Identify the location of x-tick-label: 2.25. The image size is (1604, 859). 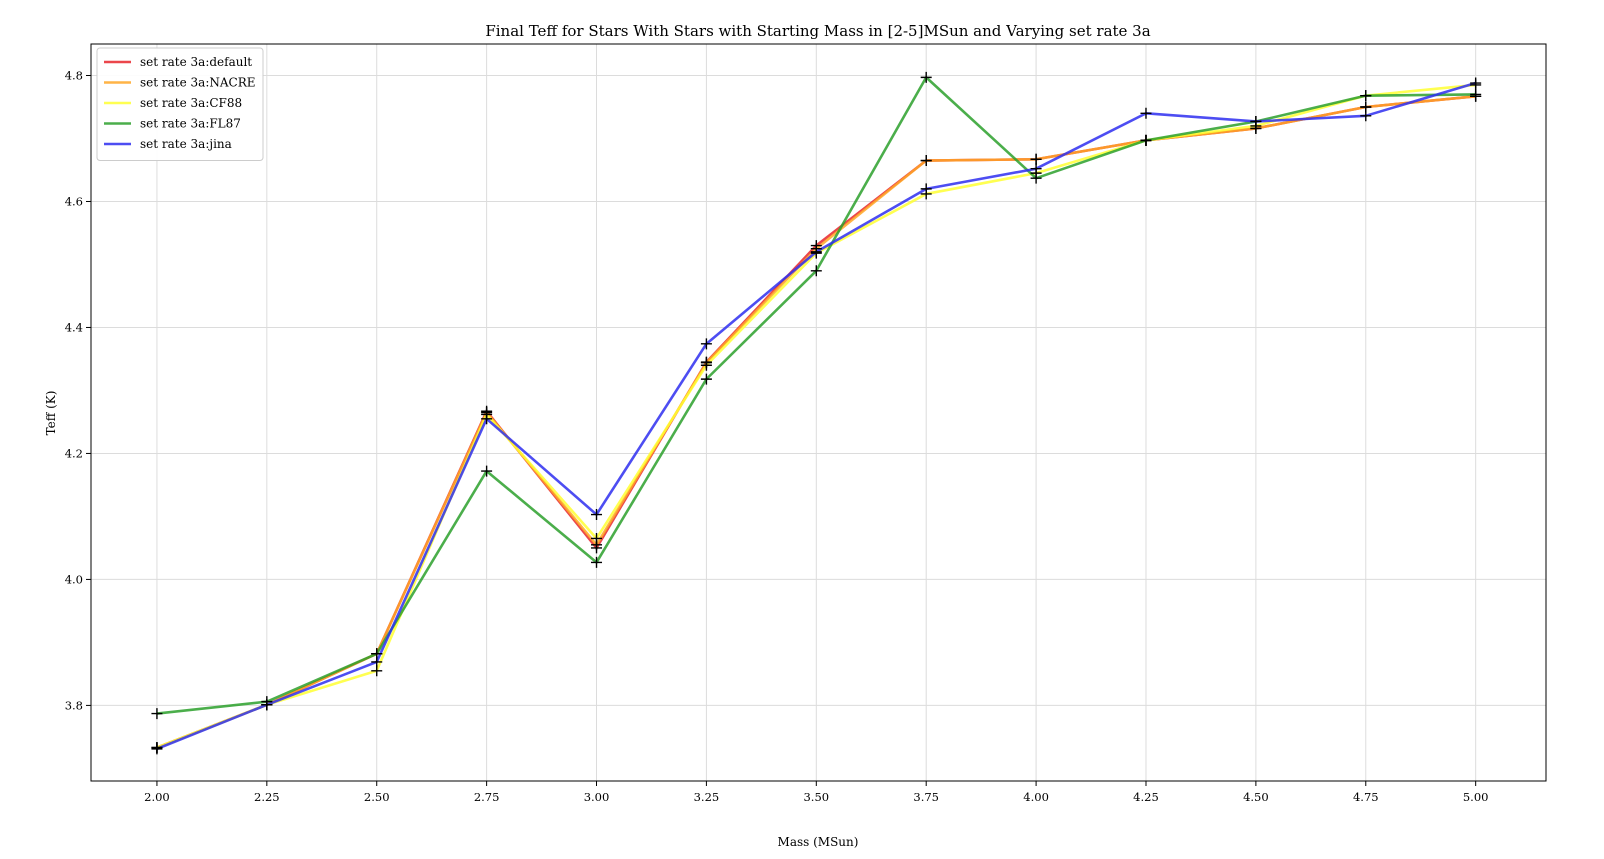
(267, 797).